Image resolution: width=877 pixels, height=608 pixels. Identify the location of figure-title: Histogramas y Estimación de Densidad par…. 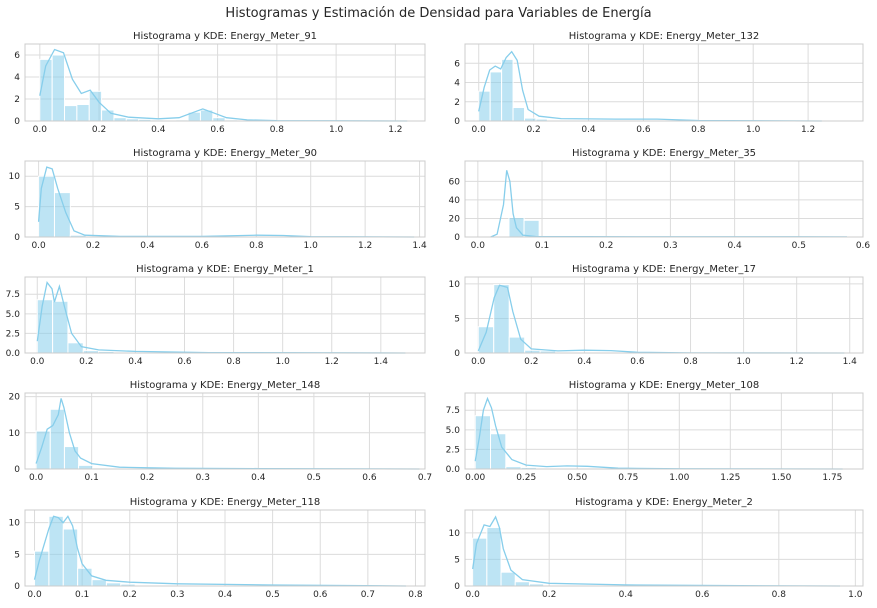
(438, 13).